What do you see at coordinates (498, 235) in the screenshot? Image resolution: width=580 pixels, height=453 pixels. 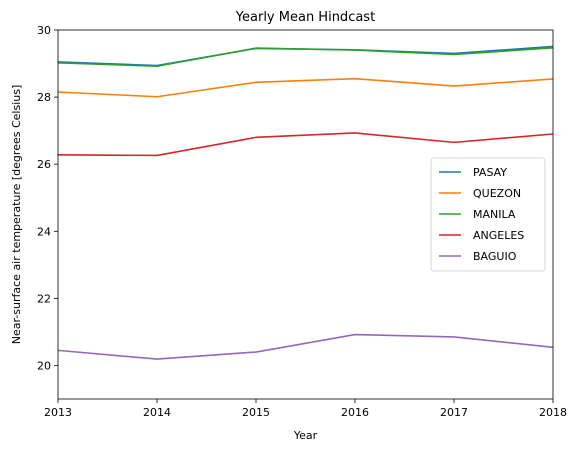 I see `legend-label-angeles: ANGELES` at bounding box center [498, 235].